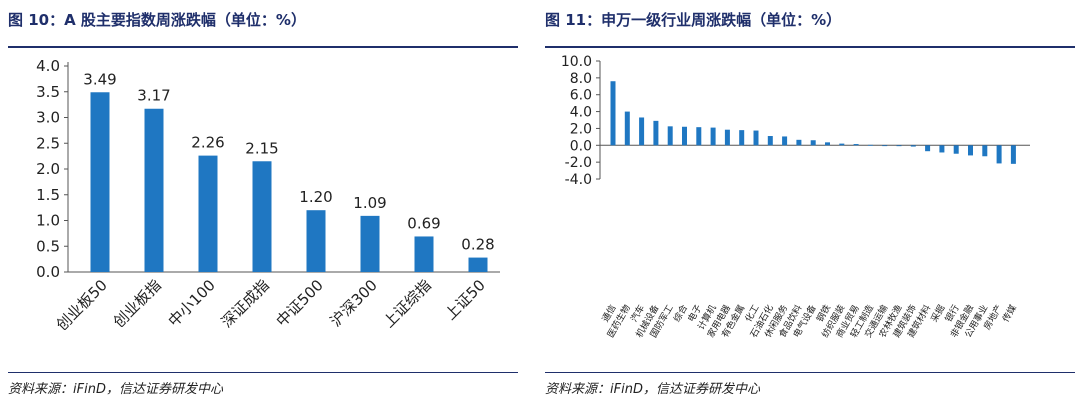 The height and width of the screenshot is (400, 1080). I want to click on left-y-tick-label: 2.0, so click(48, 169).